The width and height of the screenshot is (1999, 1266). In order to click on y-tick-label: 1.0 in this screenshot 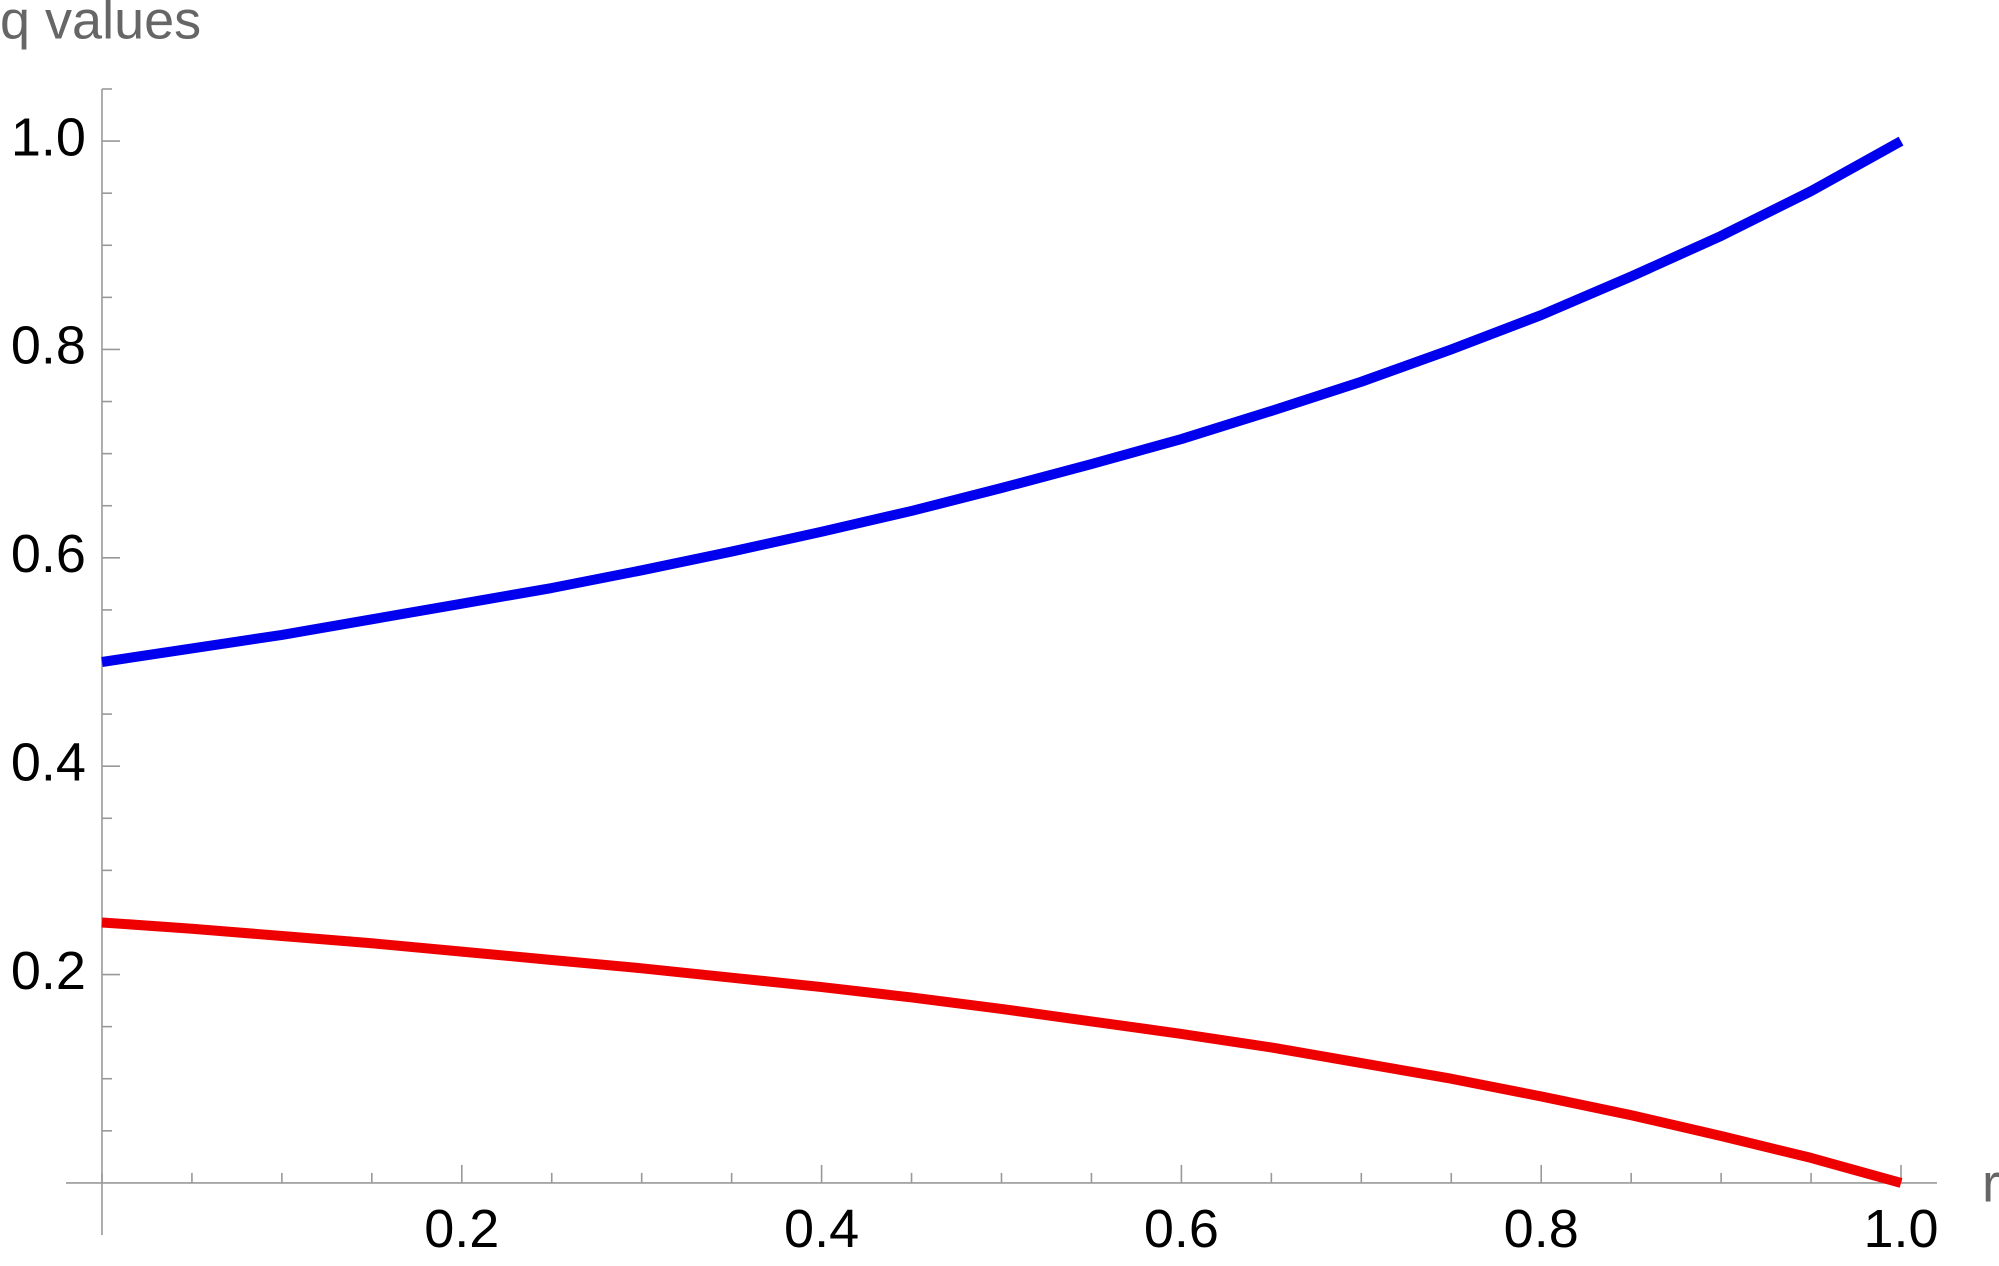, I will do `click(48, 137)`.